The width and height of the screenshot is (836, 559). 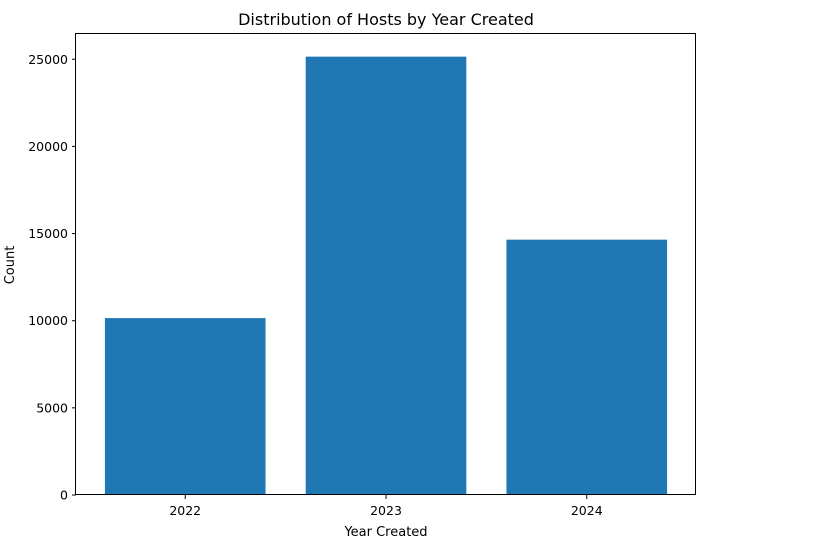 What do you see at coordinates (386, 19) in the screenshot?
I see `chart-title: Distribution of Hosts by Year Created` at bounding box center [386, 19].